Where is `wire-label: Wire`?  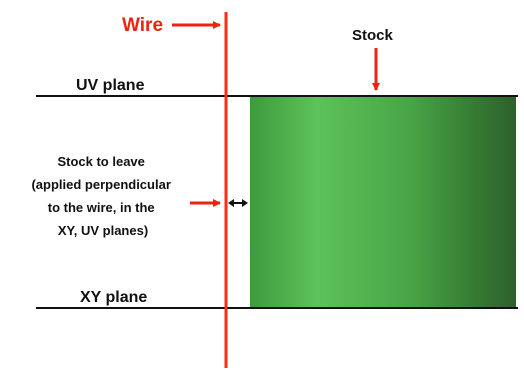
wire-label: Wire is located at coordinates (142, 25).